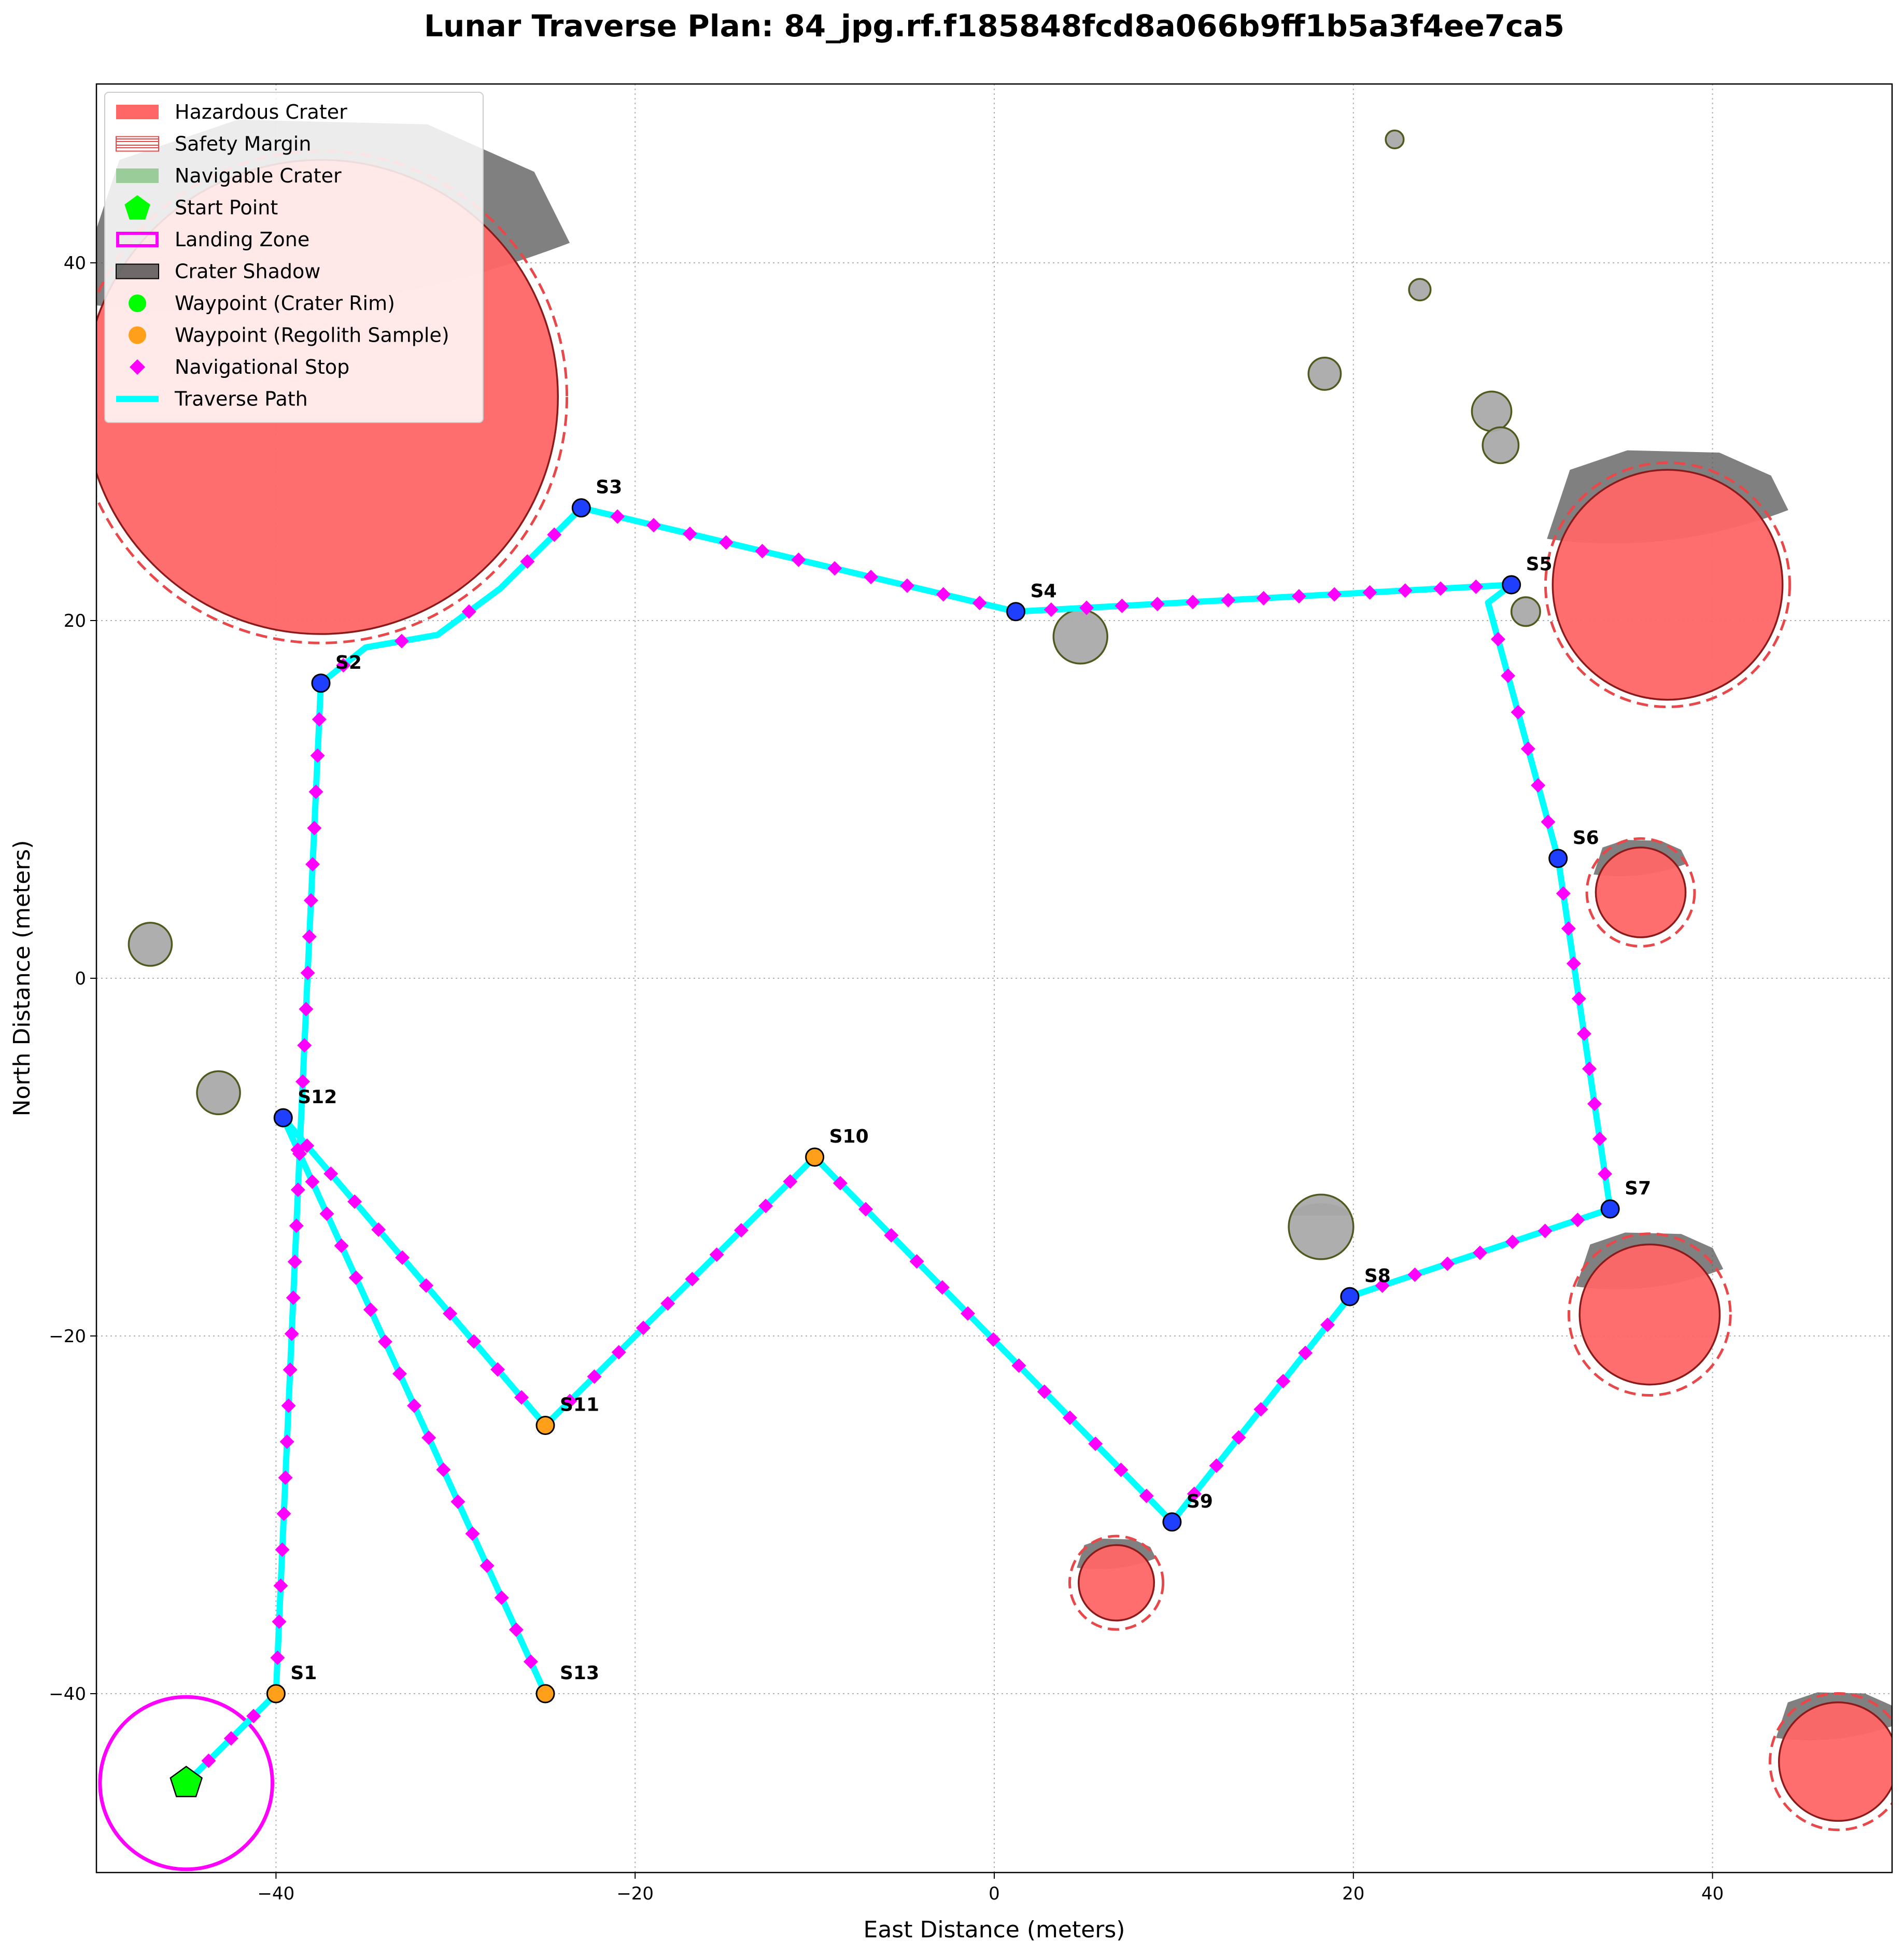  What do you see at coordinates (1200, 1501) in the screenshot?
I see `waypoint-label: S9` at bounding box center [1200, 1501].